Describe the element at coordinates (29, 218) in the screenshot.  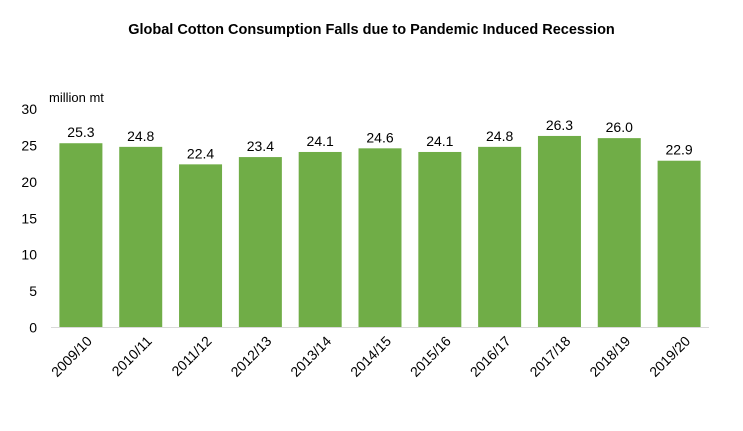
I see `y-tick-label: 15` at that location.